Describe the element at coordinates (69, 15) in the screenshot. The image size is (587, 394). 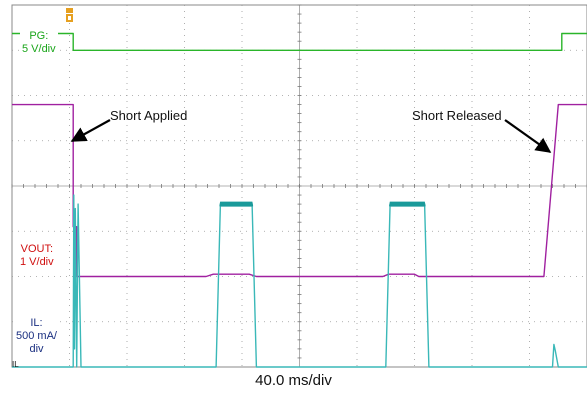
I see `trigger-marker-icon` at that location.